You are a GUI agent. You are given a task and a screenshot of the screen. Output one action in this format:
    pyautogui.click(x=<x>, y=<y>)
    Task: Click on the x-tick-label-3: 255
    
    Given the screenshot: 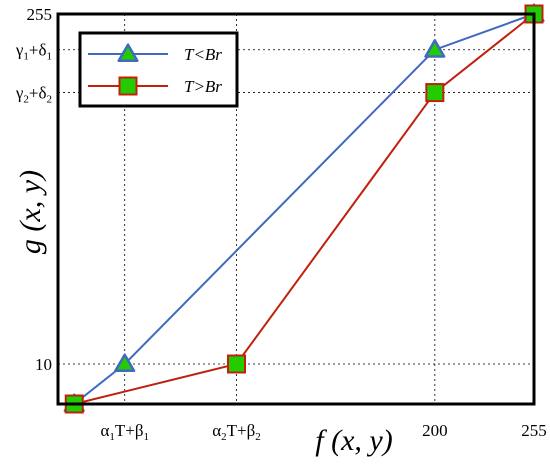 What is the action you would take?
    pyautogui.click(x=534, y=430)
    